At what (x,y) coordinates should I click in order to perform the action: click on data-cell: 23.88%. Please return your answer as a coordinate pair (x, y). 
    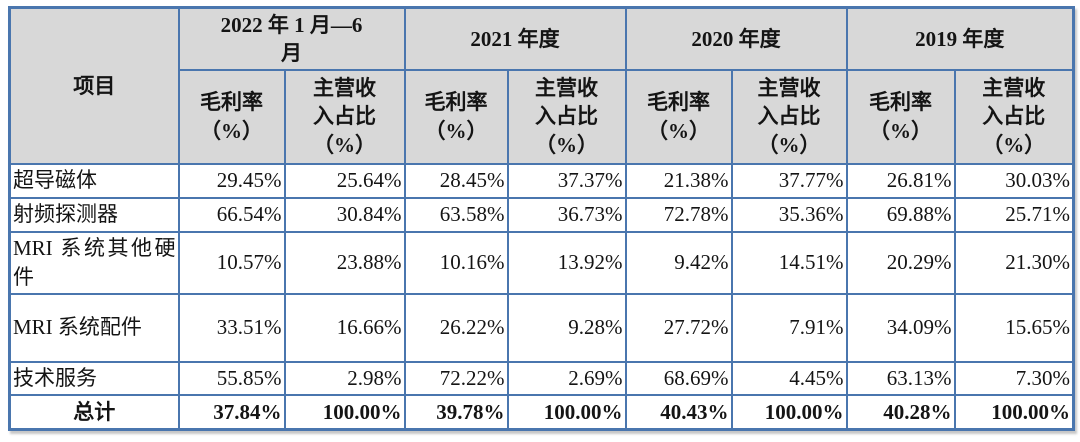
    Looking at the image, I should click on (344, 262).